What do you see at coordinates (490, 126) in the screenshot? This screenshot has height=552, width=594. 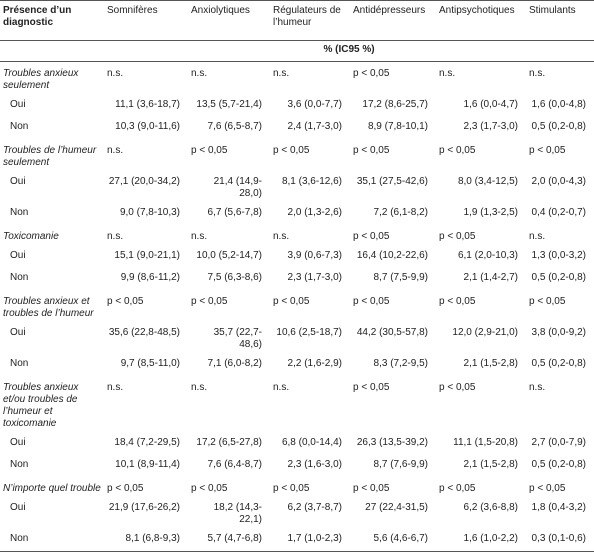 I see `cell-value: 2,3 (1,7-3,0)` at bounding box center [490, 126].